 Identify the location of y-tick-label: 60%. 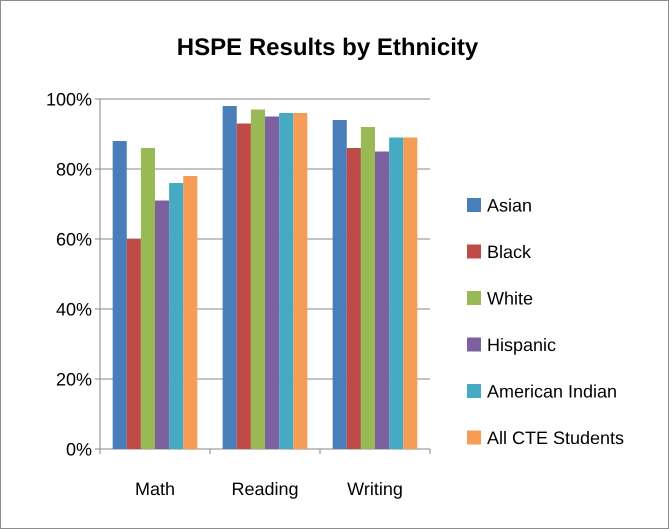
(74, 239).